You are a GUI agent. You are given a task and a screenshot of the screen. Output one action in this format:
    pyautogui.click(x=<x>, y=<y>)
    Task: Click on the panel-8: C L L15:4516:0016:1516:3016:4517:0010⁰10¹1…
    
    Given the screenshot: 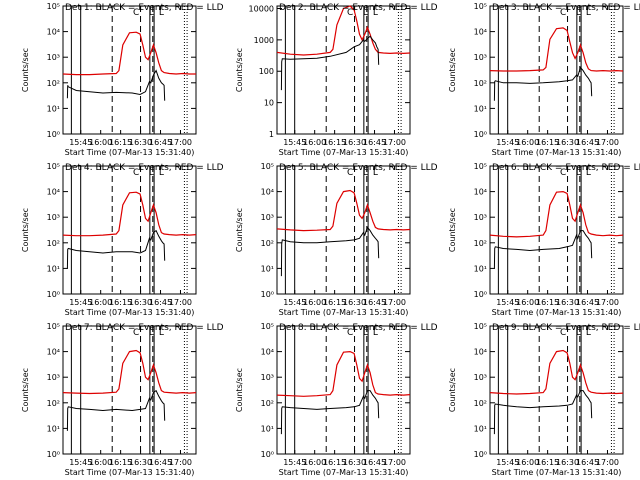 What is the action you would take?
    pyautogui.click(x=336, y=399)
    